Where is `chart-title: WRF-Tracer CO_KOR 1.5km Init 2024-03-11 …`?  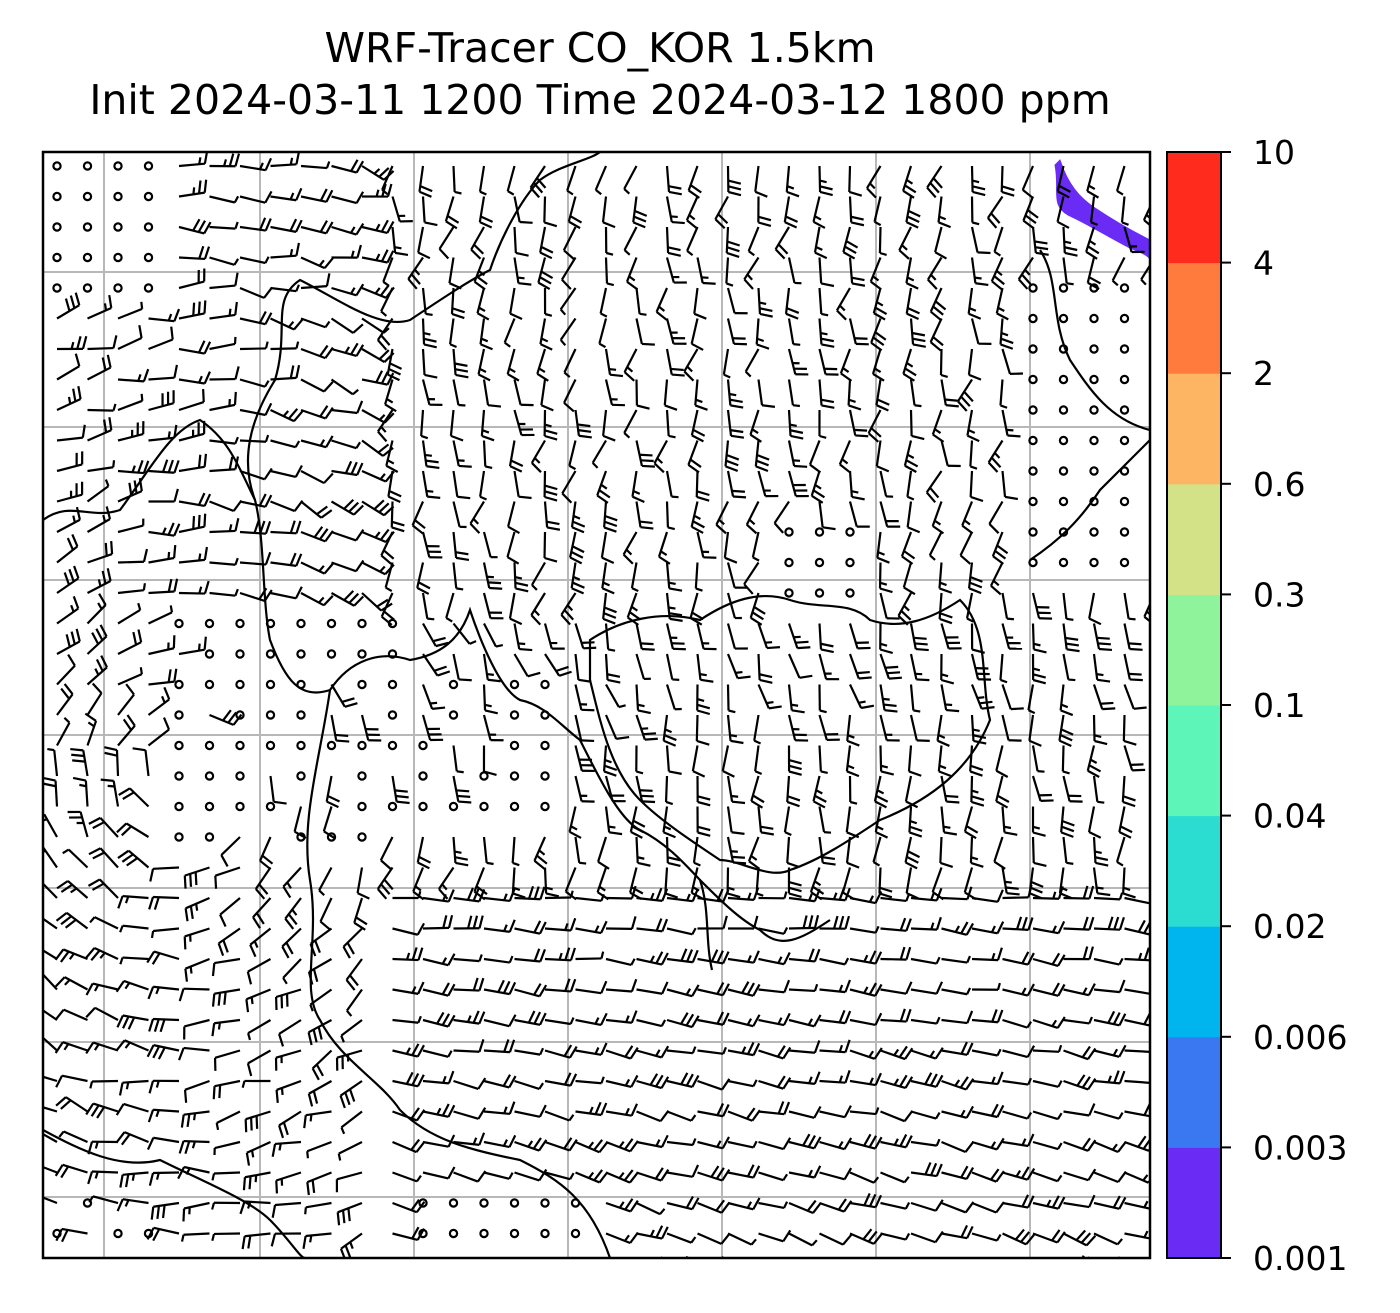 chart-title: WRF-Tracer CO_KOR 1.5km Init 2024-03-11 … is located at coordinates (600, 74).